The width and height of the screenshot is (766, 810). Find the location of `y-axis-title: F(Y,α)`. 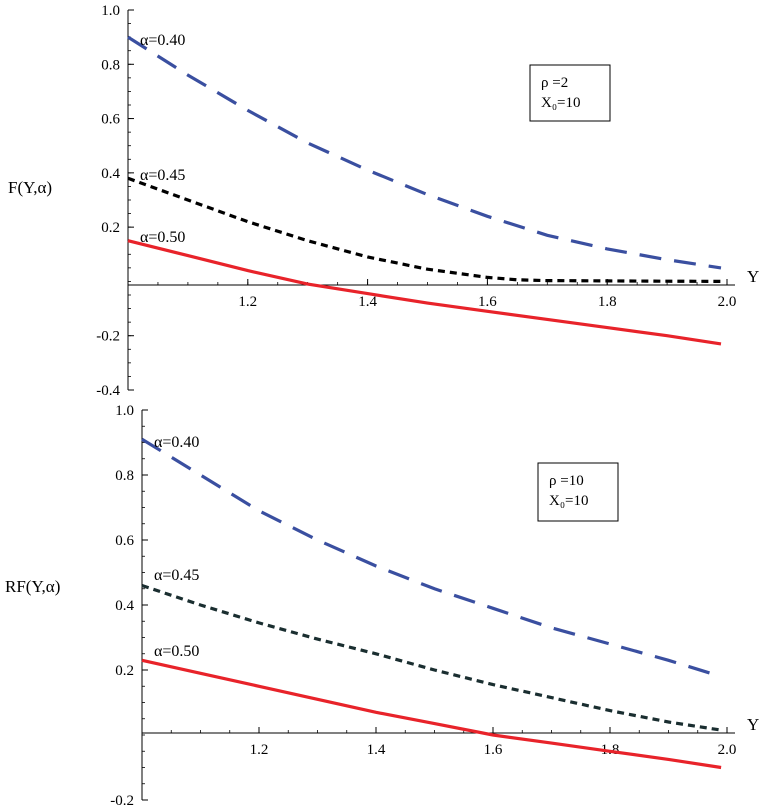

y-axis-title: F(Y,α) is located at coordinates (30, 187).